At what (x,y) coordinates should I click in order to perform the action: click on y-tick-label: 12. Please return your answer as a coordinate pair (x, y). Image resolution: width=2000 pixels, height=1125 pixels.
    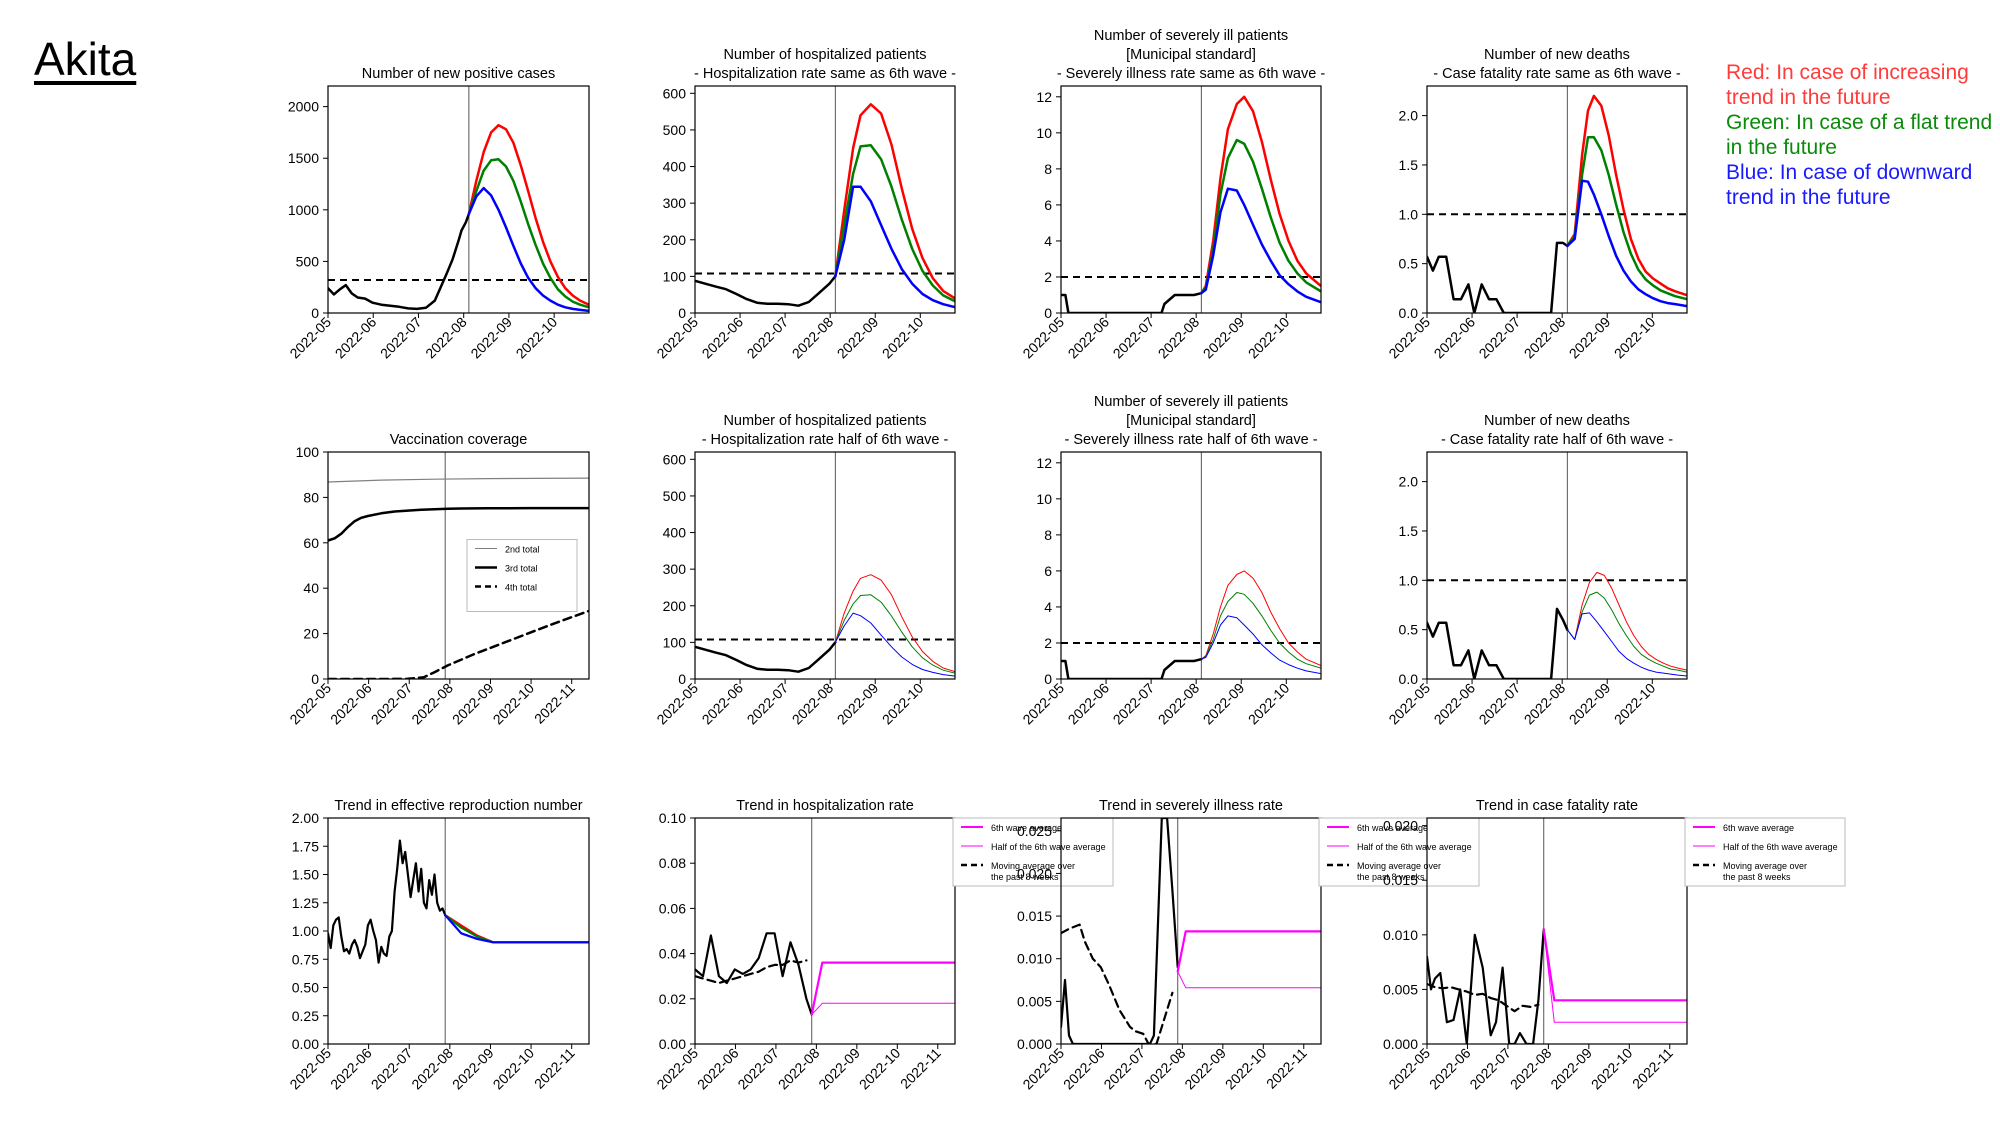
    Looking at the image, I should click on (1044, 463).